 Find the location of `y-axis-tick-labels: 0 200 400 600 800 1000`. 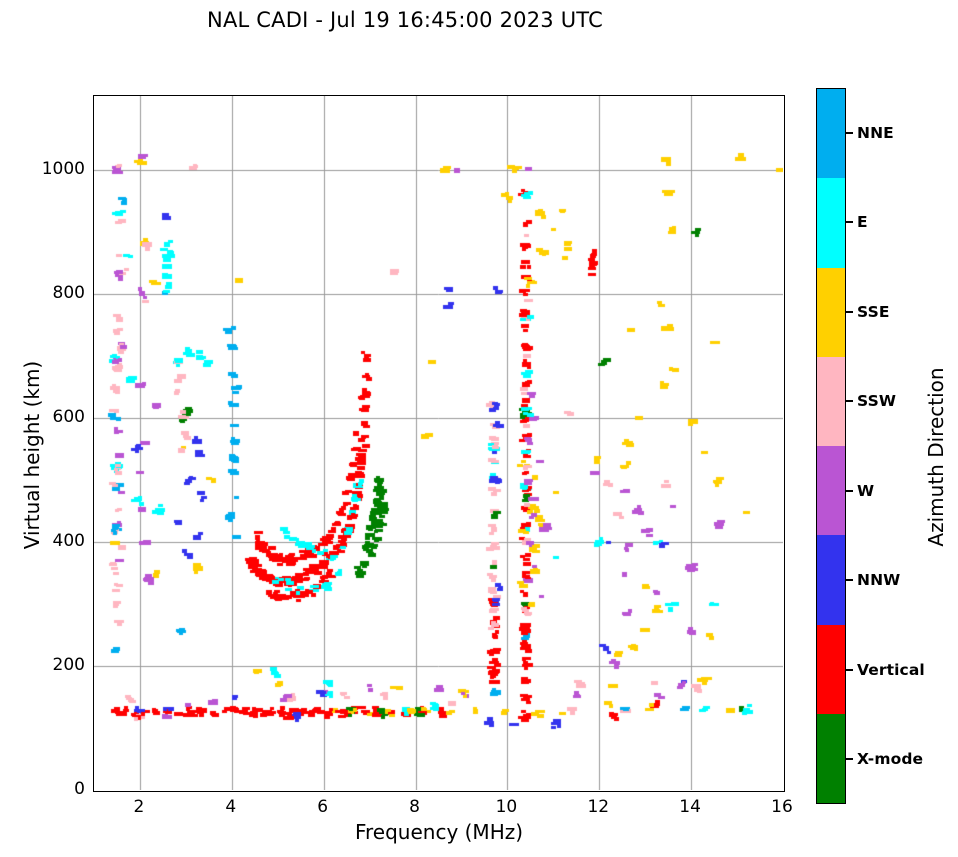

y-axis-tick-labels: 0 200 400 600 800 1000 is located at coordinates (42, 447).